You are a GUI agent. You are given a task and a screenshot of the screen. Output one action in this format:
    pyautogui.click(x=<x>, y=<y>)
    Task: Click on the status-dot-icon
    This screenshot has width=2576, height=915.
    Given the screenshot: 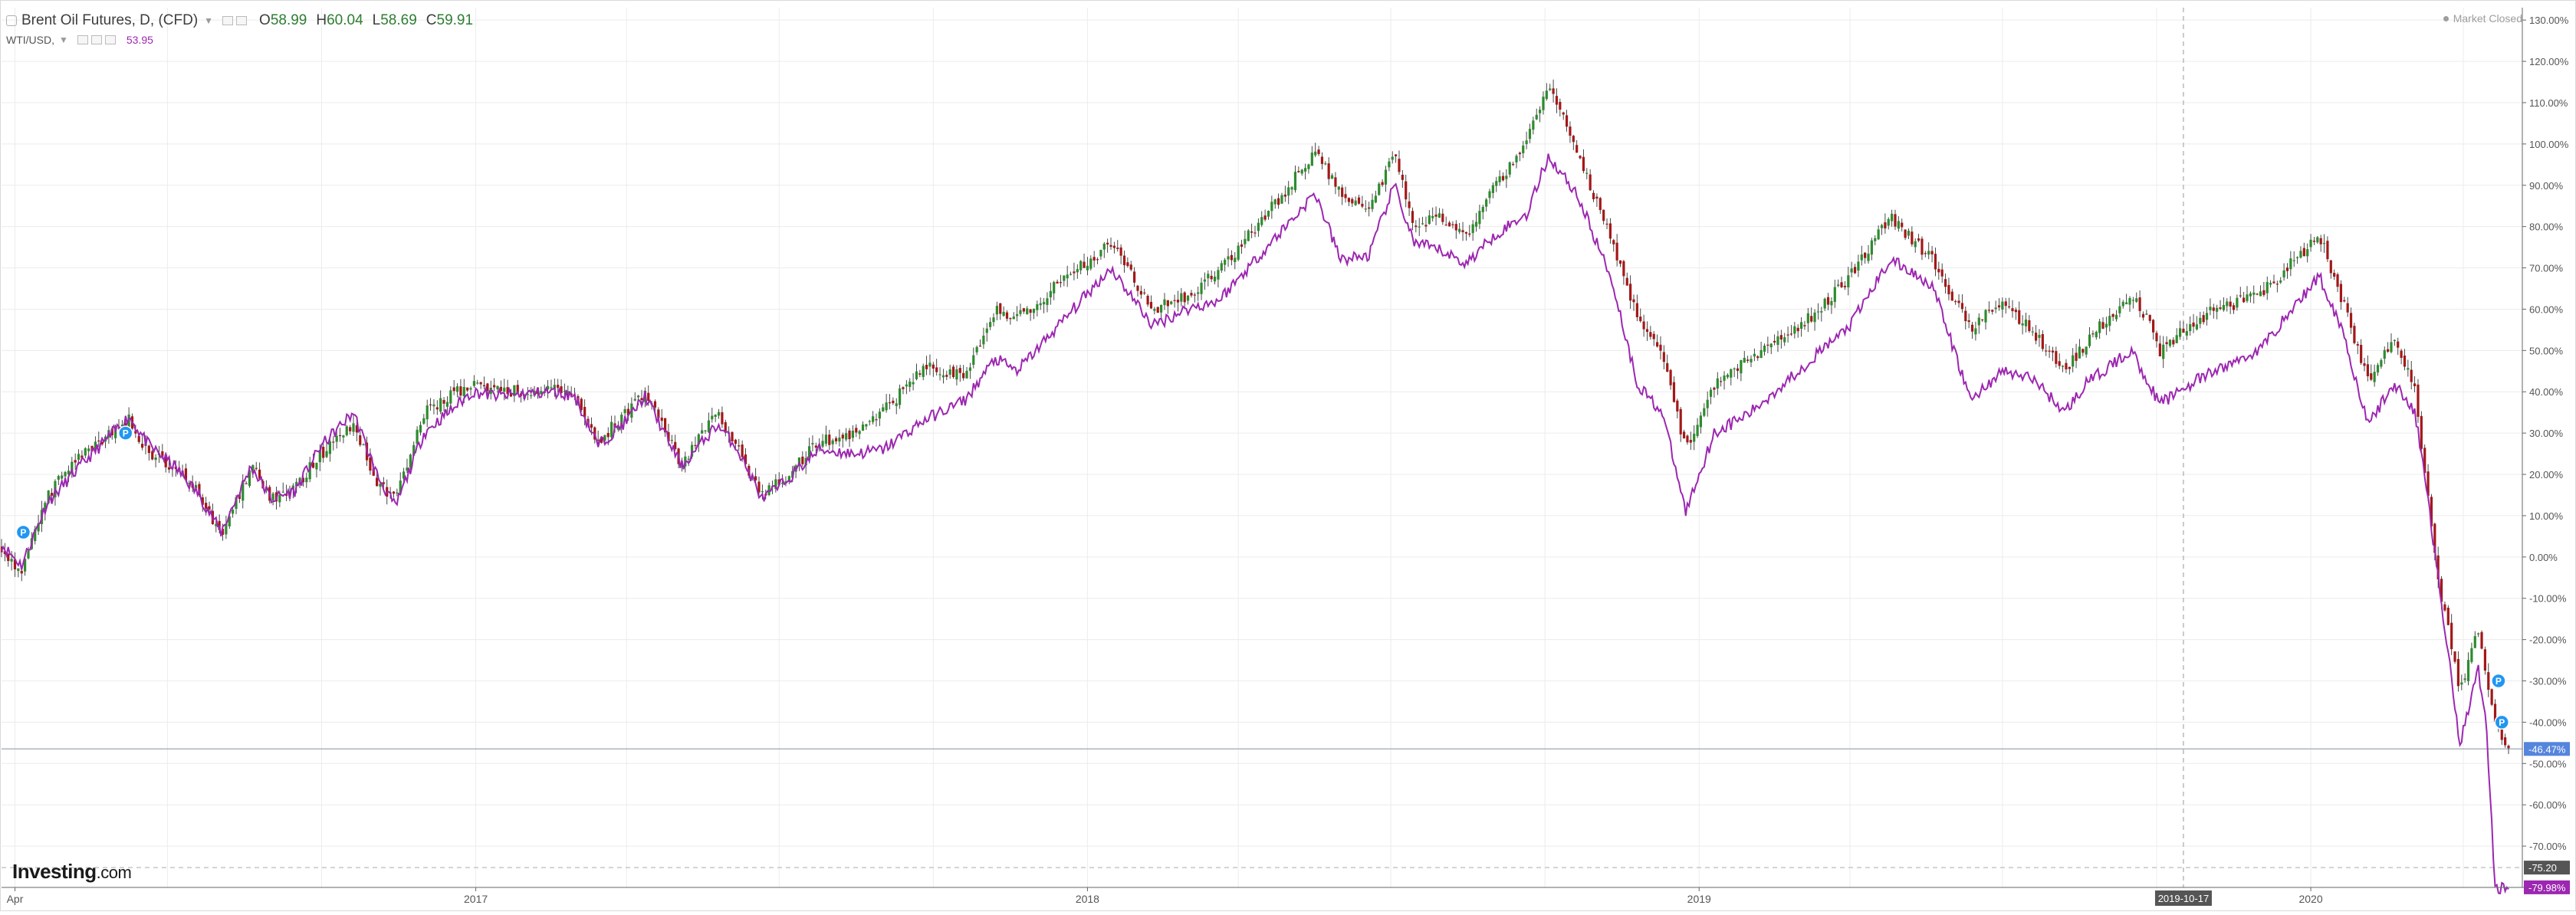 What is the action you would take?
    pyautogui.click(x=2446, y=18)
    